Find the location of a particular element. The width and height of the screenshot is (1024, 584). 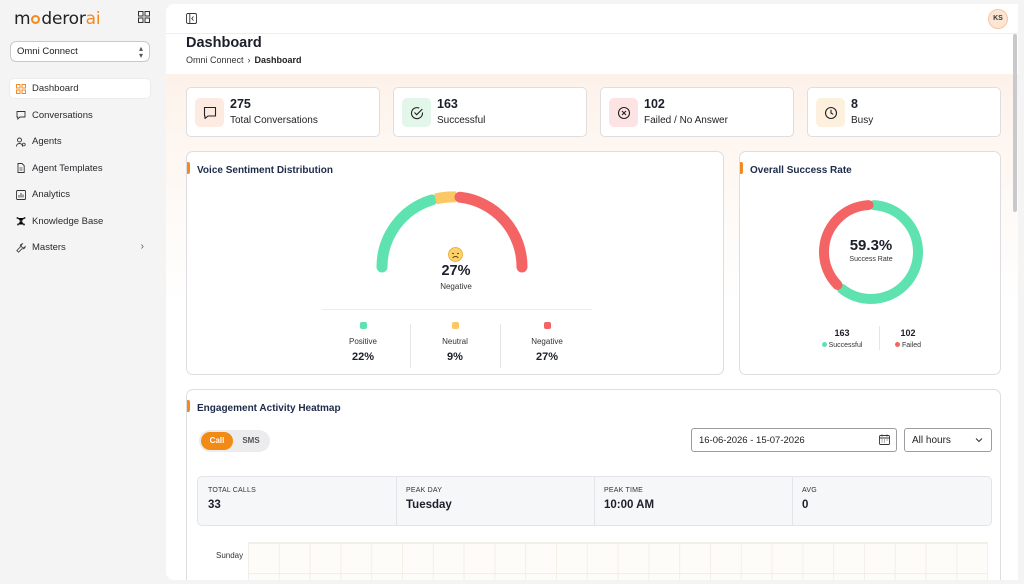

message-icon is located at coordinates (209, 112).